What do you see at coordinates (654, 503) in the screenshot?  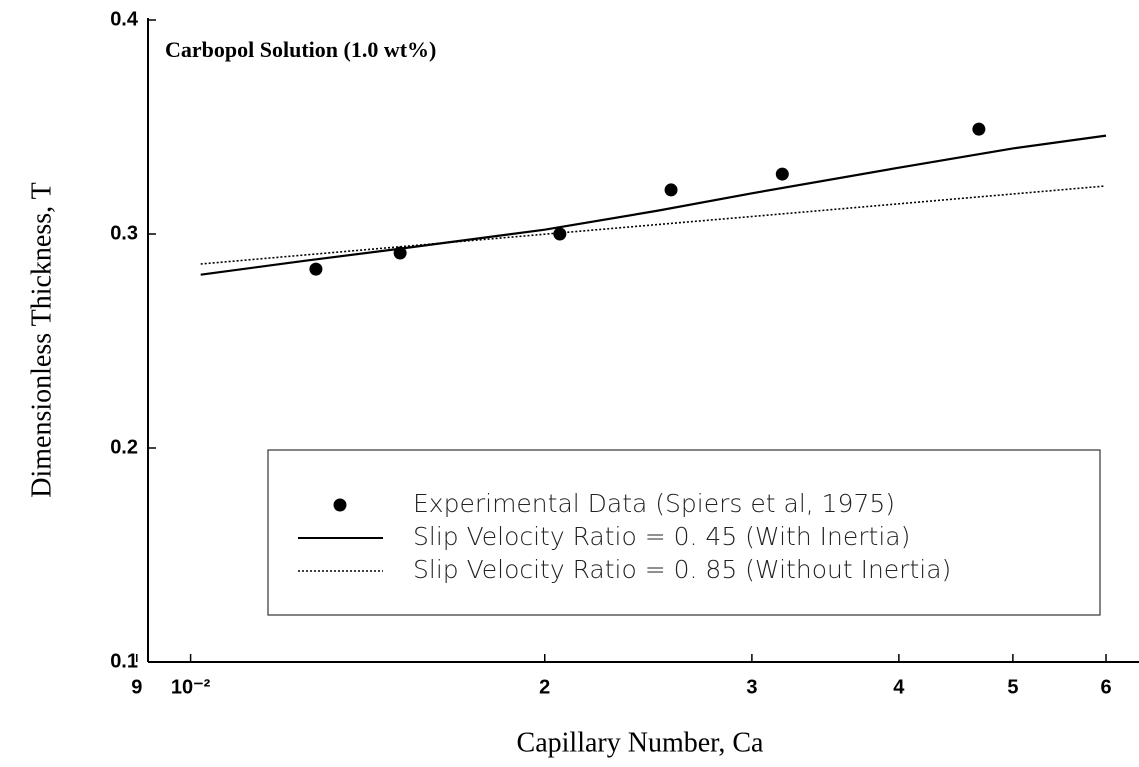 I see `legend-label: Experimental Data (Spiers et al, 1975)` at bounding box center [654, 503].